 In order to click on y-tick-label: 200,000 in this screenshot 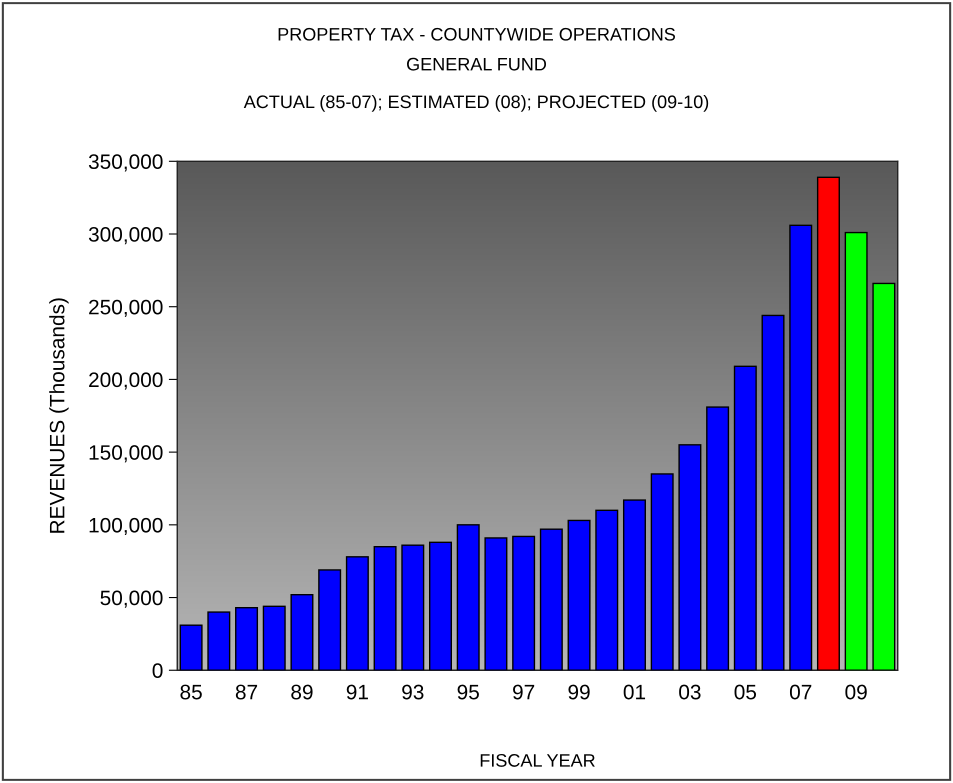, I will do `click(126, 381)`.